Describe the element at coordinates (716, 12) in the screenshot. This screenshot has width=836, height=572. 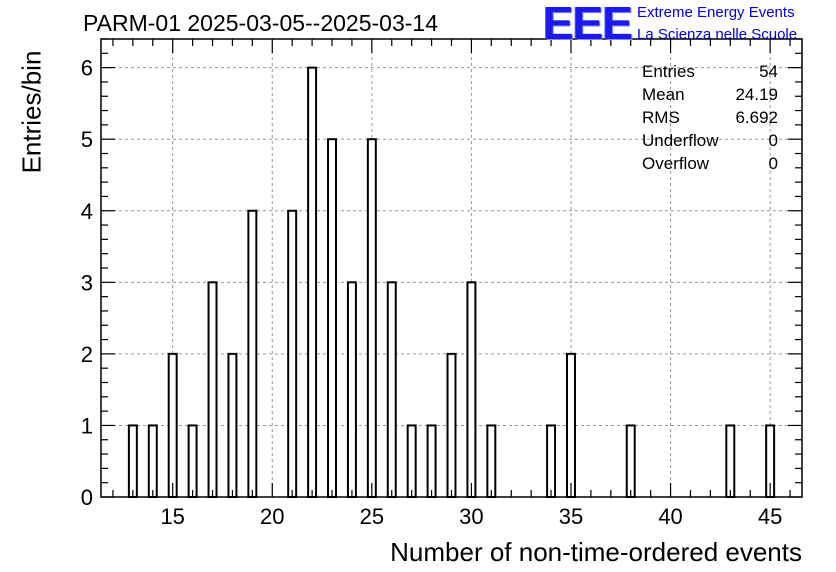
I see `logo-line-extreme-energy-events: Extreme Energy Events` at that location.